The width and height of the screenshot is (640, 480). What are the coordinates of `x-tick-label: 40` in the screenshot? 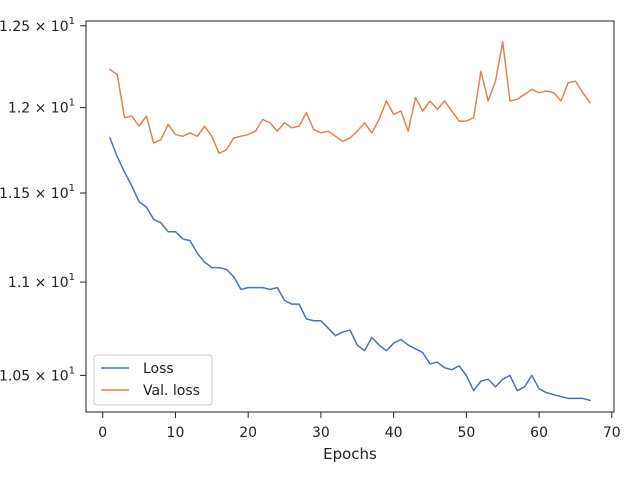 It's located at (394, 433).